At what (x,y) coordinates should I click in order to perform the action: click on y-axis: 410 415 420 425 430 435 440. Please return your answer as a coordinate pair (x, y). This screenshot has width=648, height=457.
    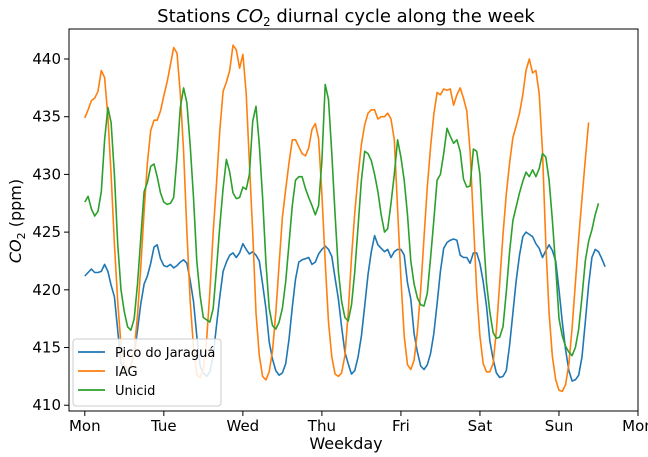
    Looking at the image, I should click on (50, 232).